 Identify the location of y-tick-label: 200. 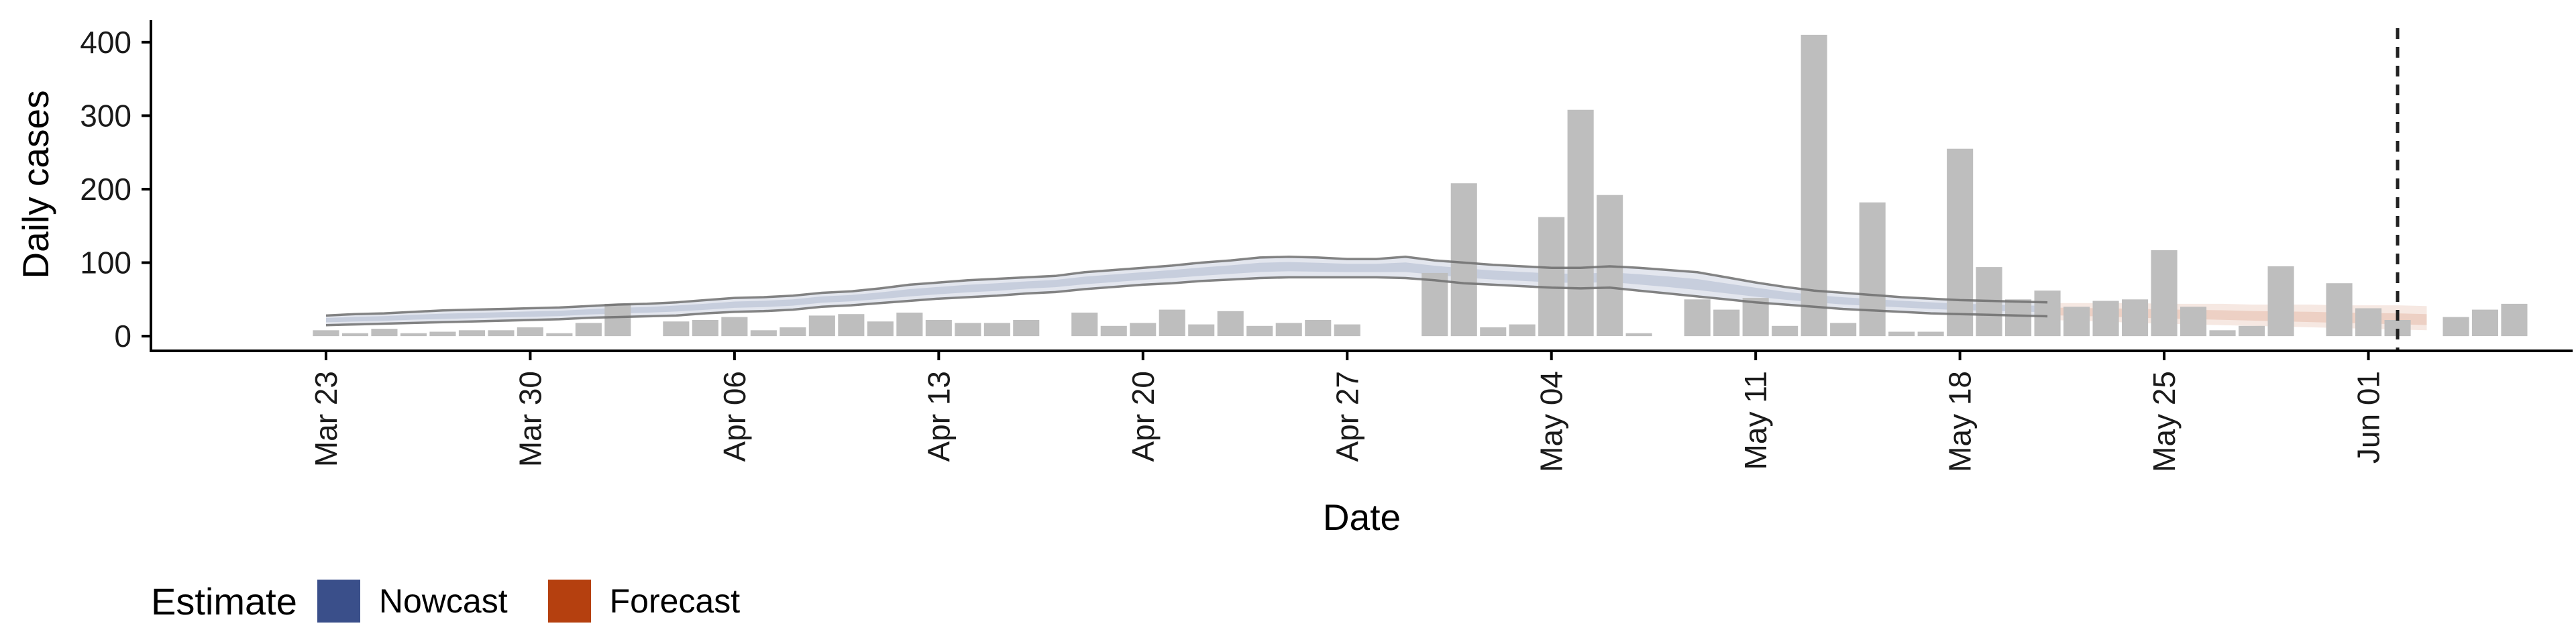
(105, 189).